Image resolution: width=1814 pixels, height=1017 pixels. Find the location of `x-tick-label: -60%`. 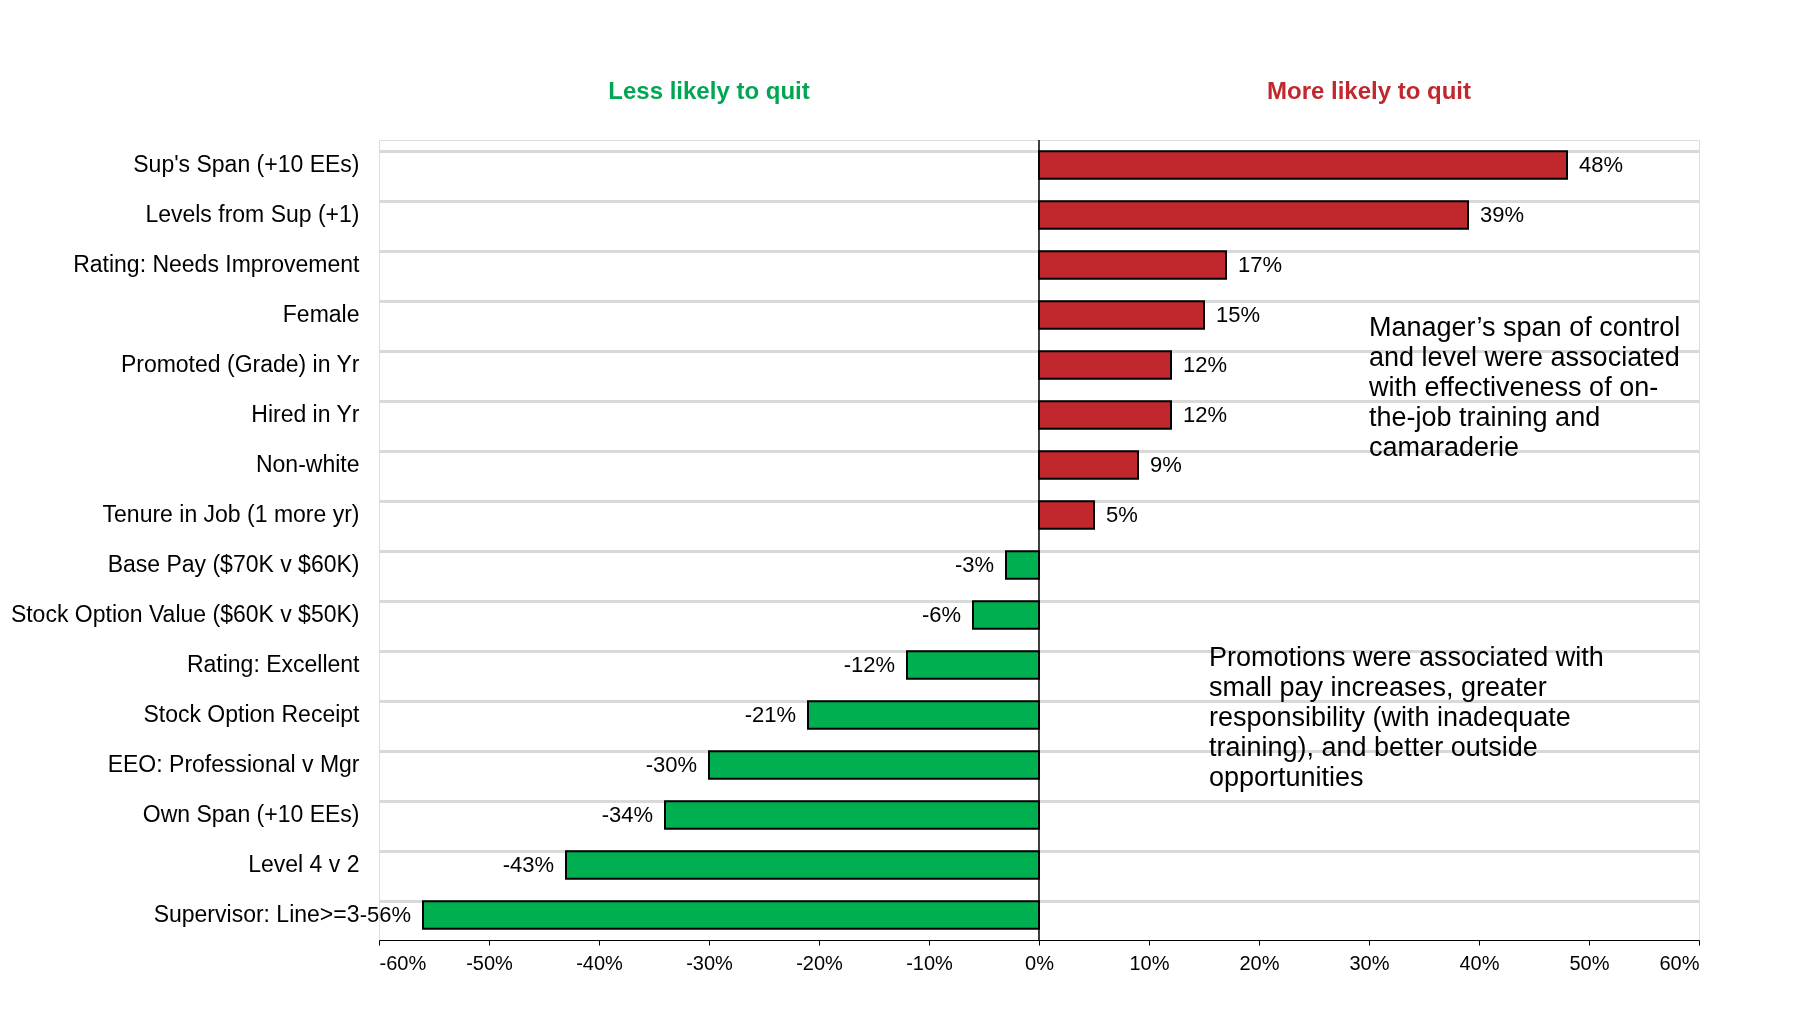

x-tick-label: -60% is located at coordinates (403, 962).